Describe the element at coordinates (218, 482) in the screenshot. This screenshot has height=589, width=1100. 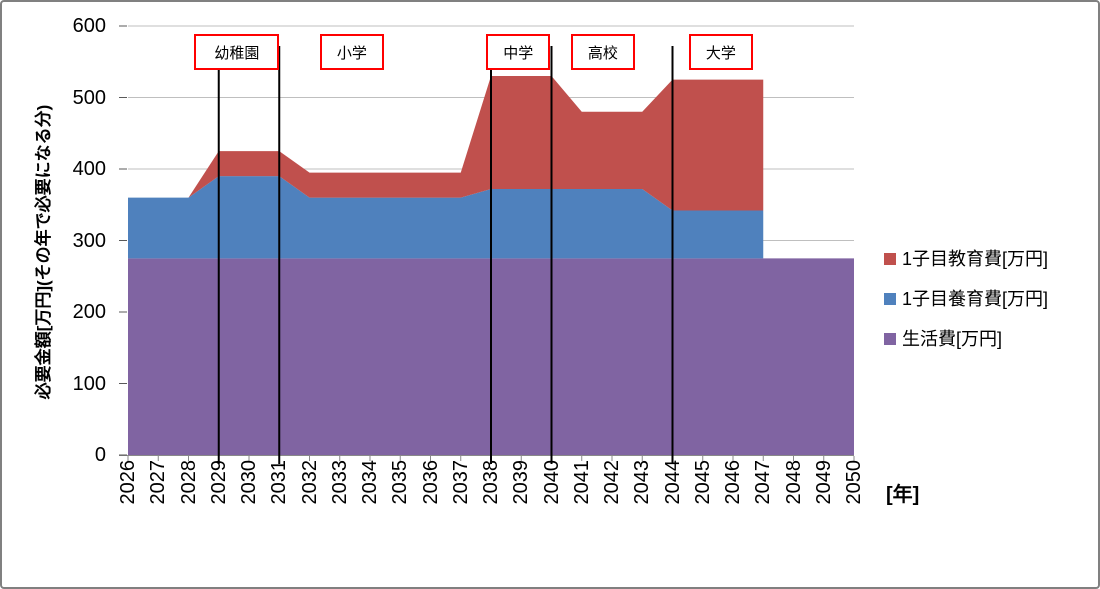
I see `x-tick-label-2029: 2029` at that location.